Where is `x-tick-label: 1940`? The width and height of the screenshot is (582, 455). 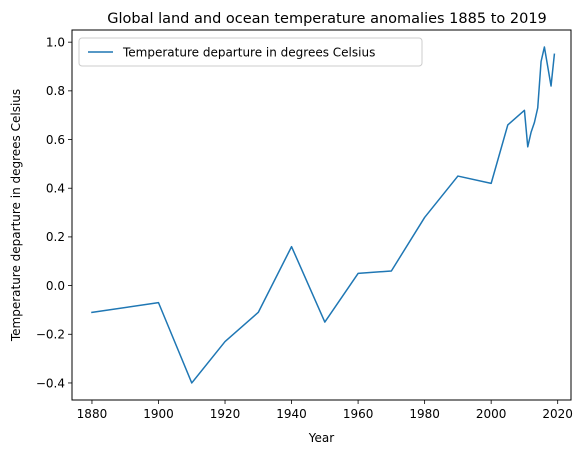
x-tick-label: 1940 is located at coordinates (291, 414).